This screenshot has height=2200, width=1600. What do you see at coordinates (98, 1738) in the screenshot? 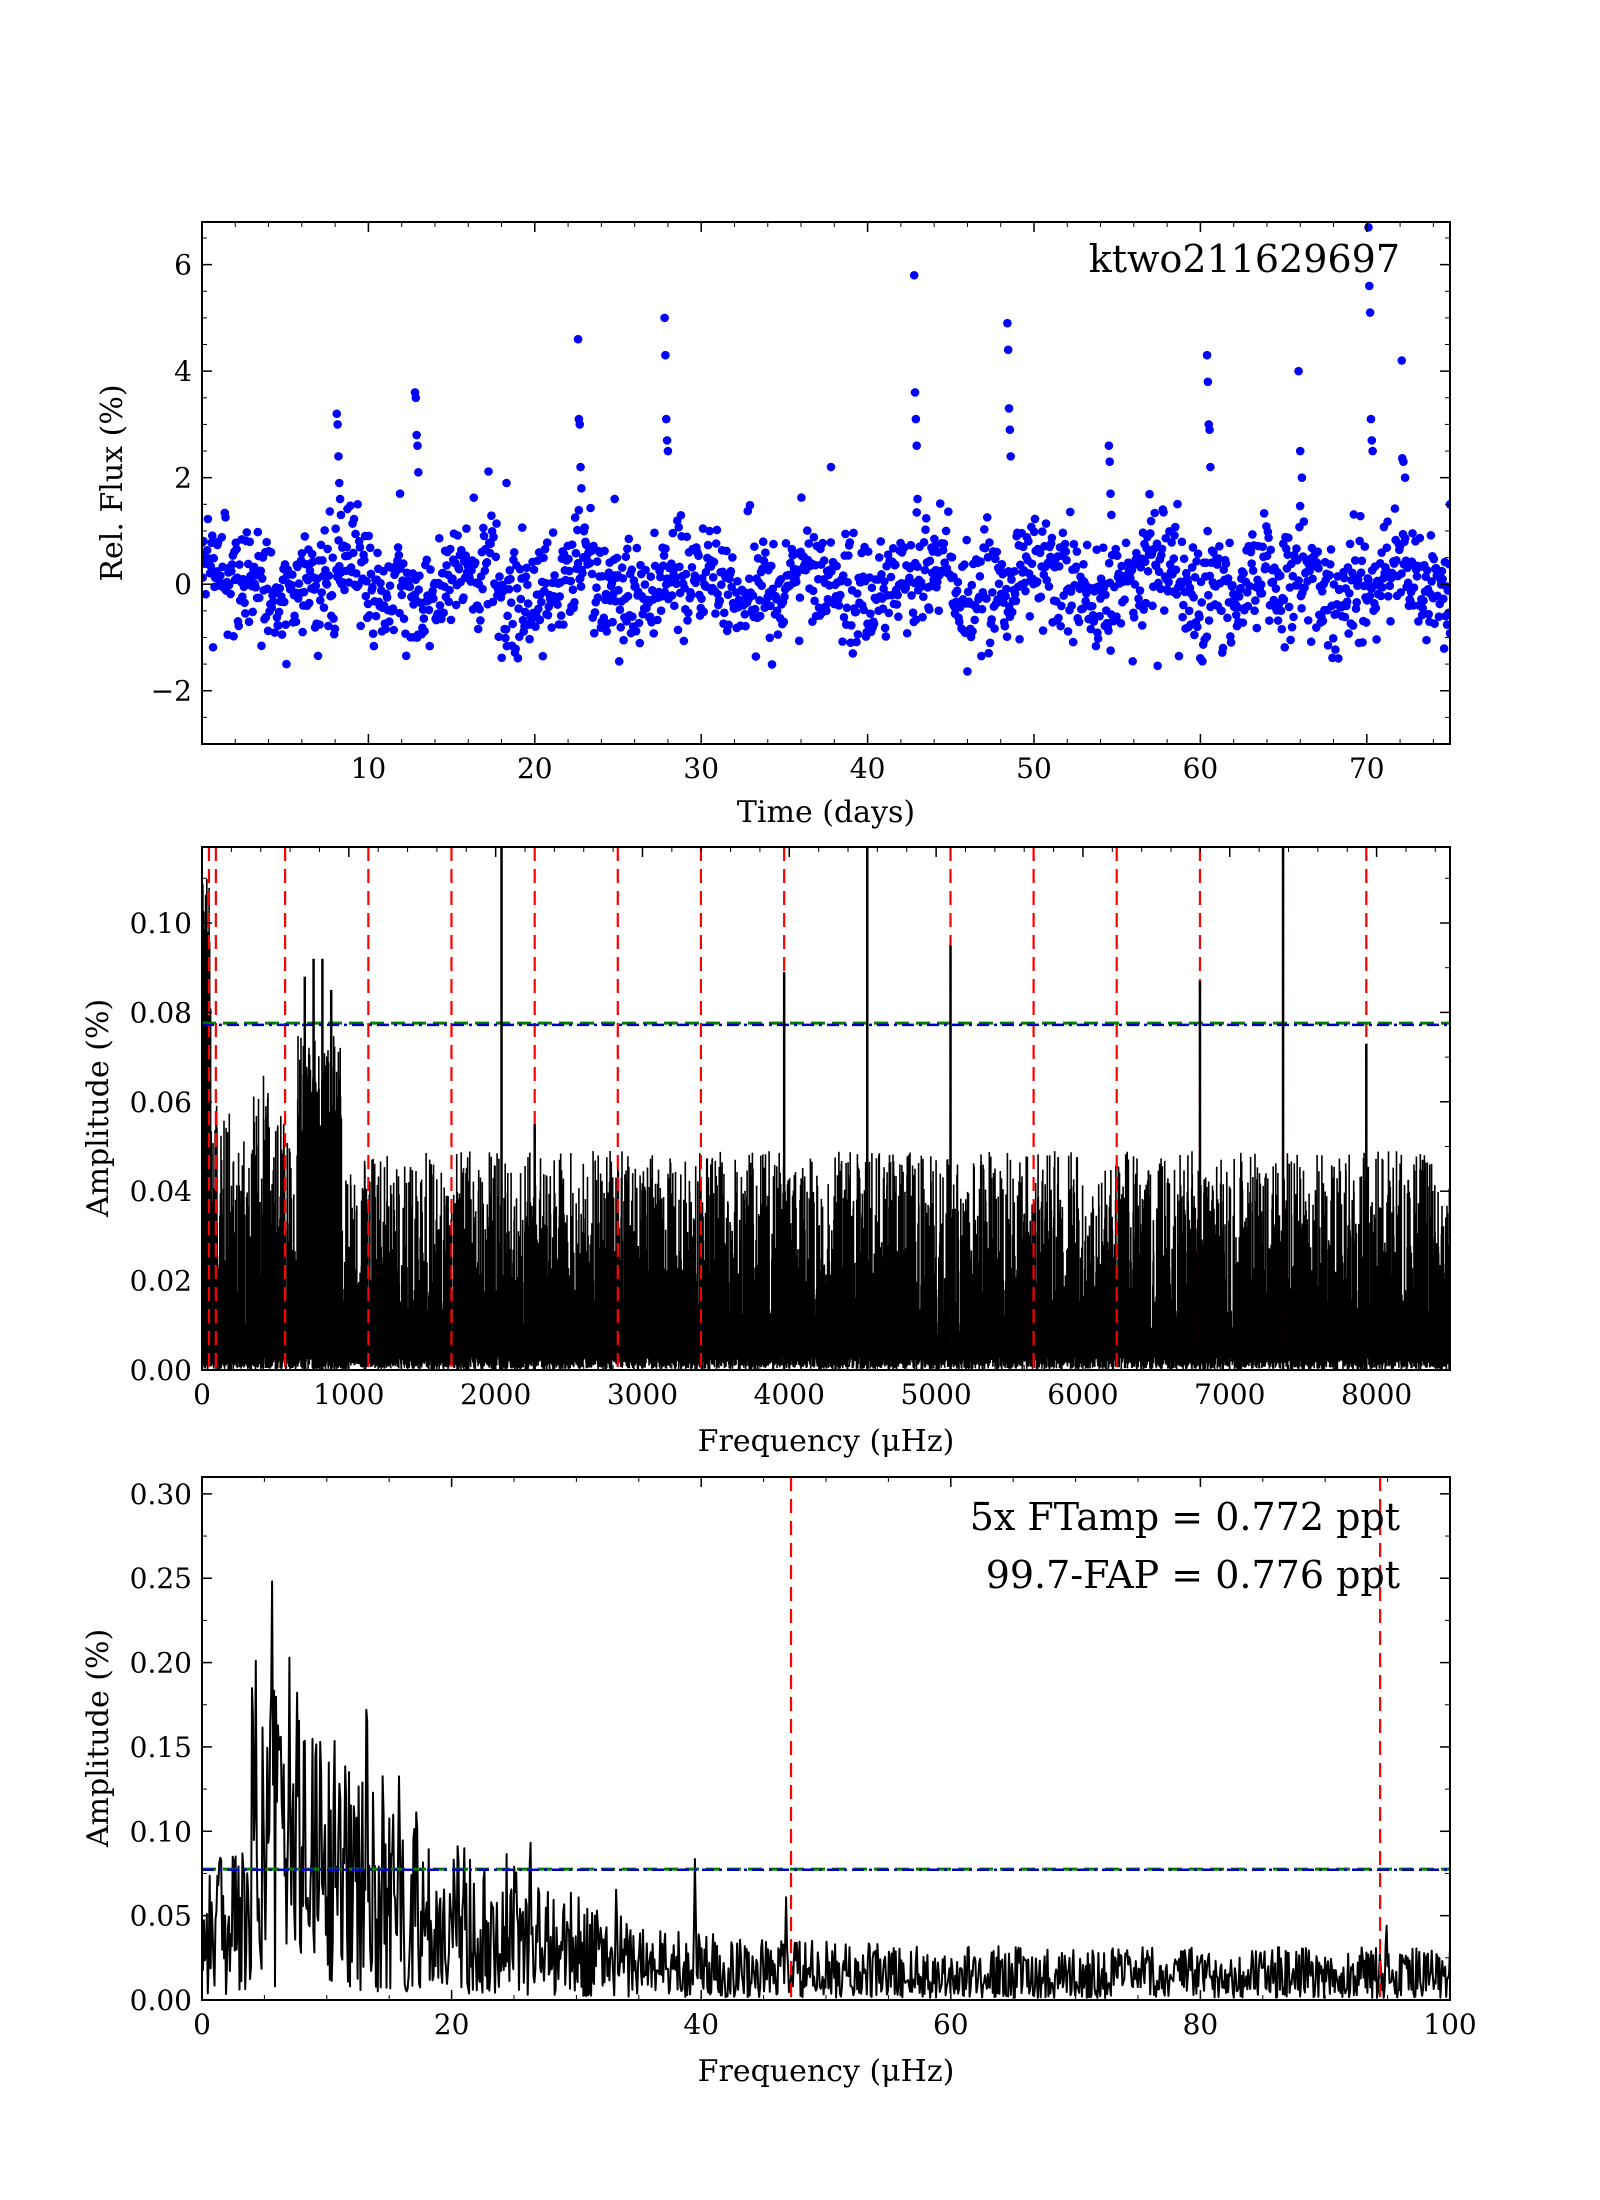
I see `zoom-spectrum-ylabel: Amplitude (%)` at bounding box center [98, 1738].